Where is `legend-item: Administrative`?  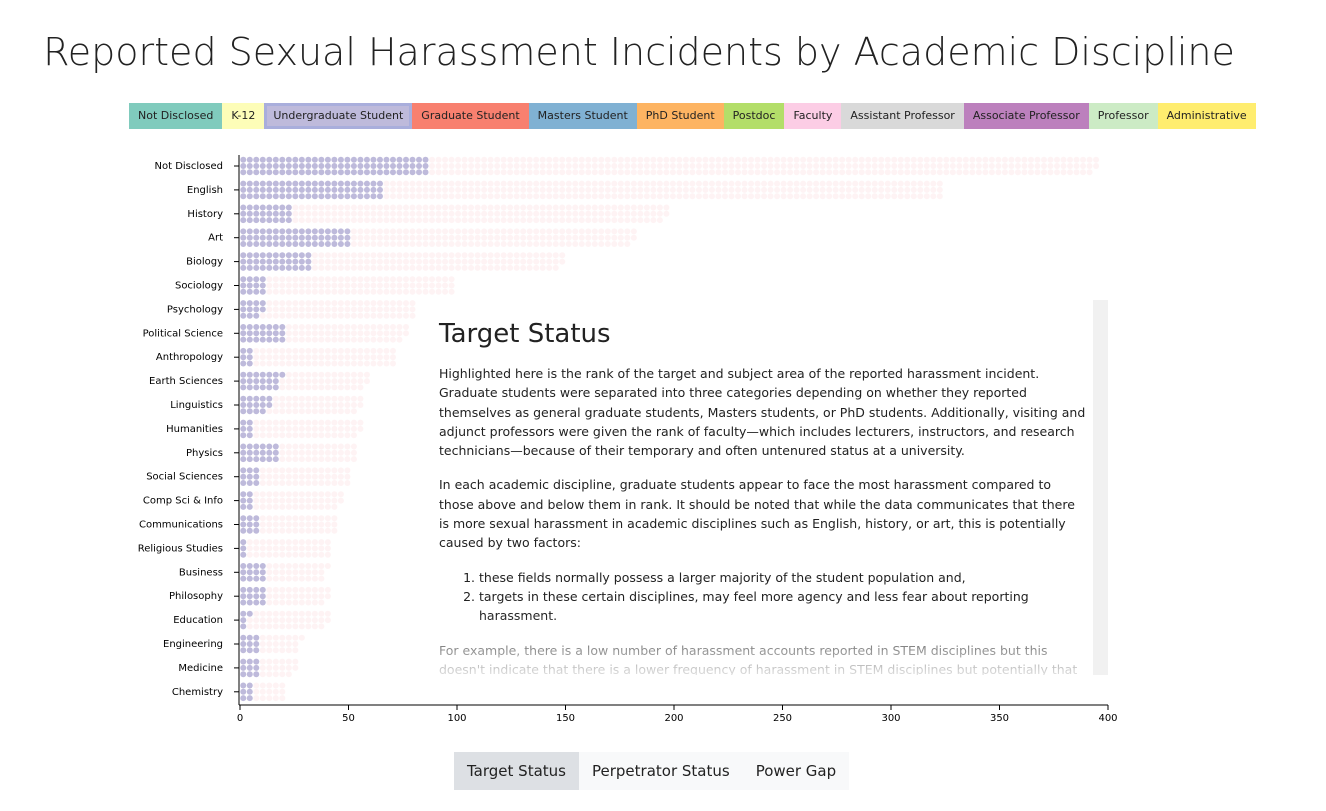 legend-item: Administrative is located at coordinates (1206, 116).